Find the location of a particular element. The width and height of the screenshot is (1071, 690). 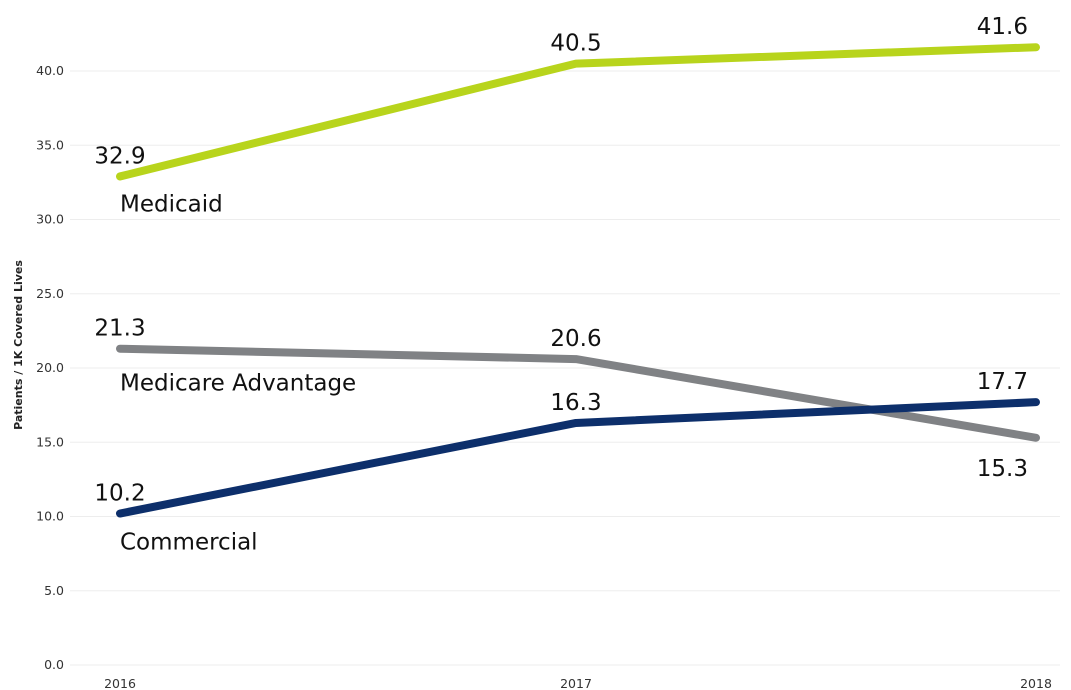

y-tick-label: 0.0 is located at coordinates (54, 664).